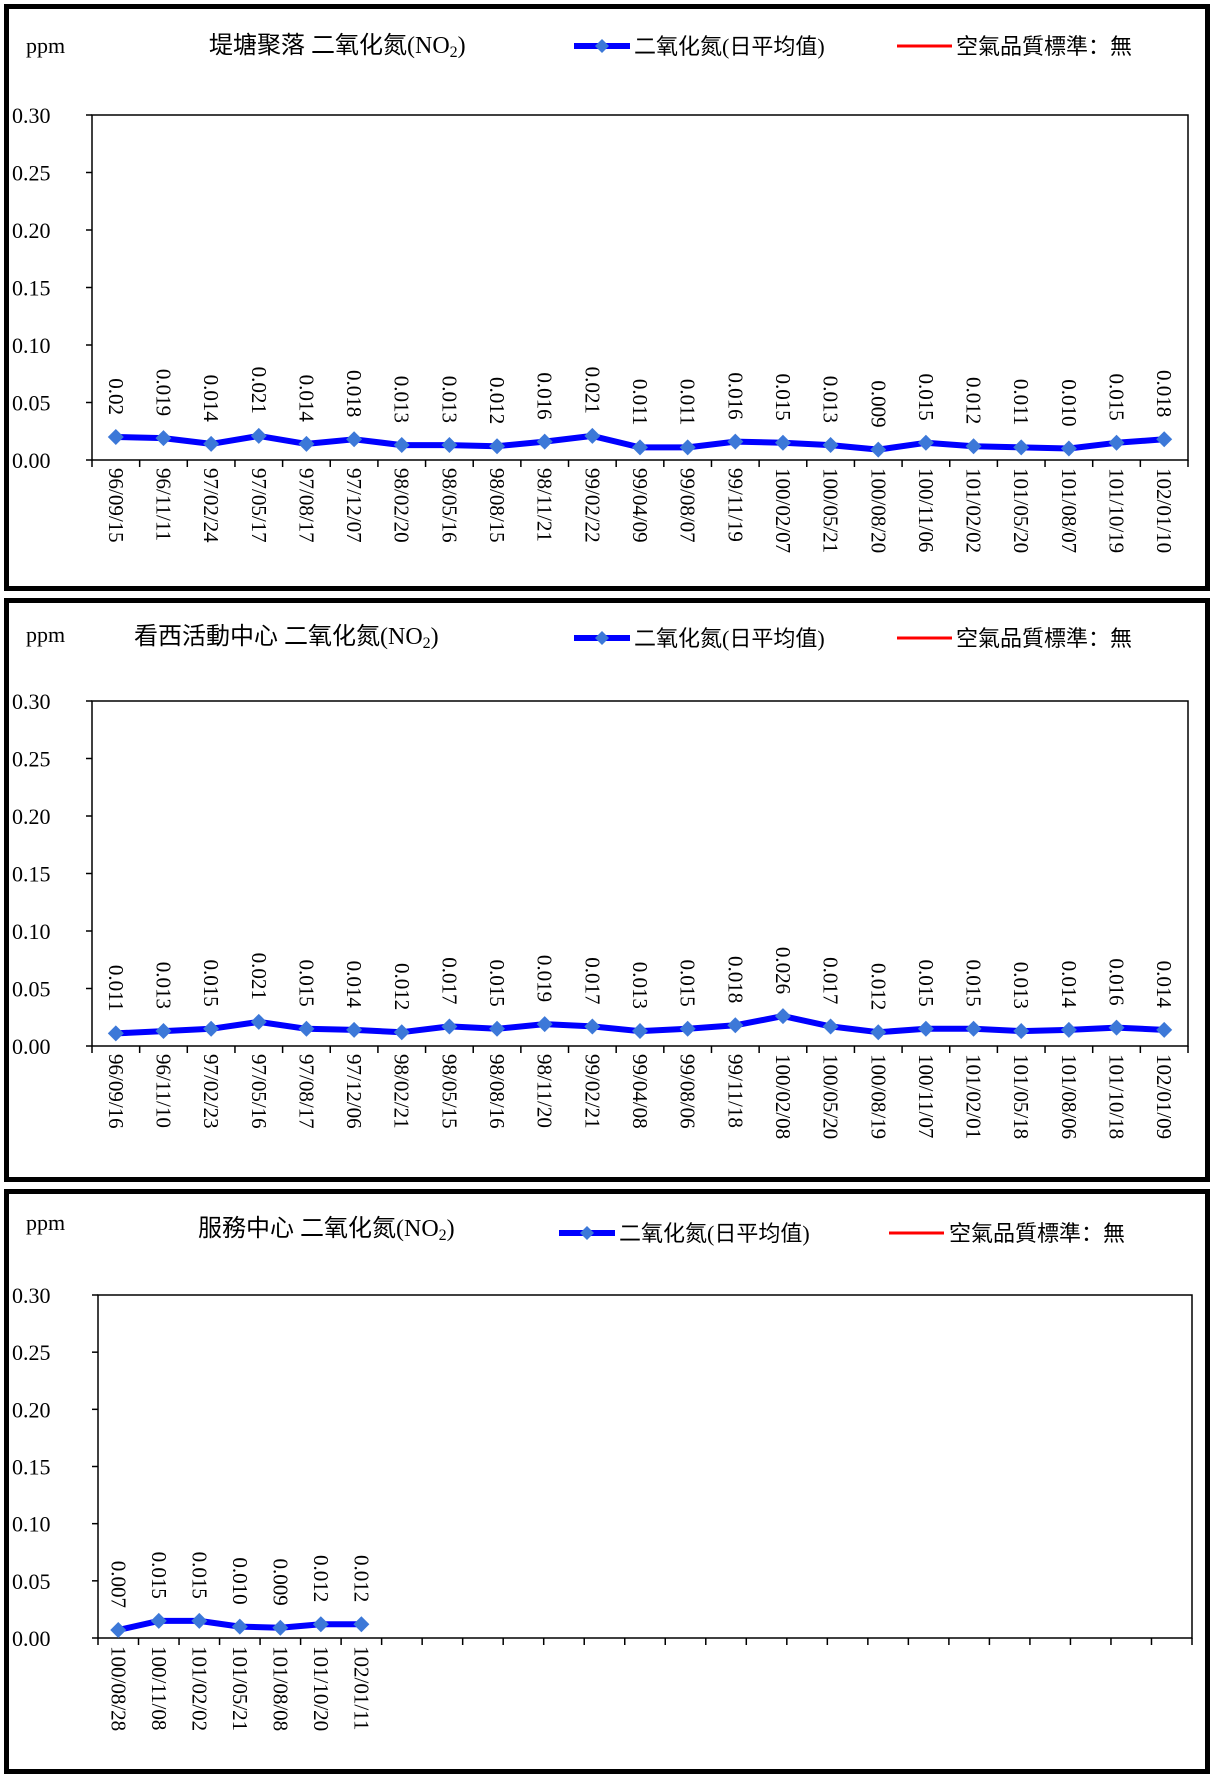 This screenshot has width=1211, height=1774. Describe the element at coordinates (1044, 638) in the screenshot. I see `chart-2-legend-standard-label: 空氣品質標準：無` at that location.